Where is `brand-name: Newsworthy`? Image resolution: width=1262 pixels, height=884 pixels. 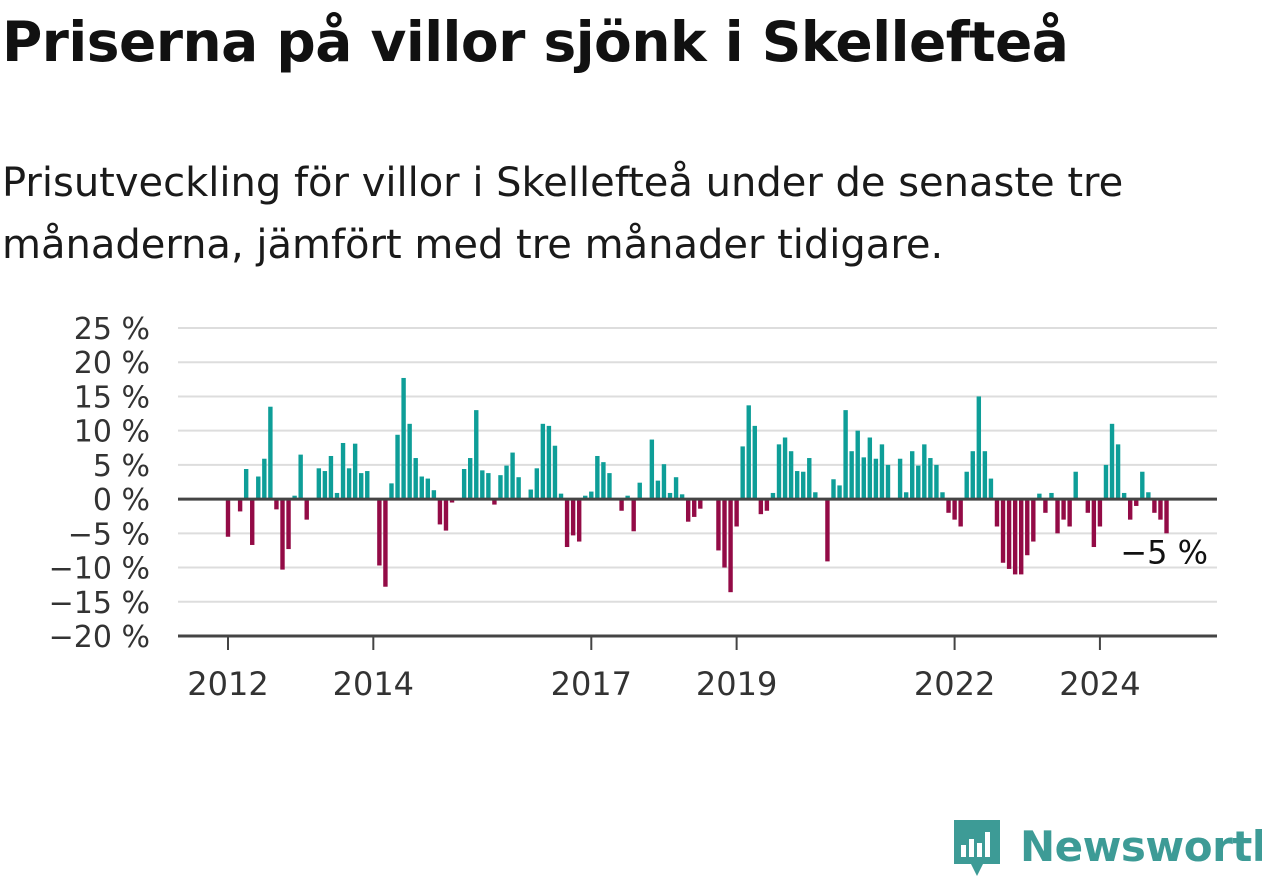 brand-name: Newsworthy is located at coordinates (1141, 846).